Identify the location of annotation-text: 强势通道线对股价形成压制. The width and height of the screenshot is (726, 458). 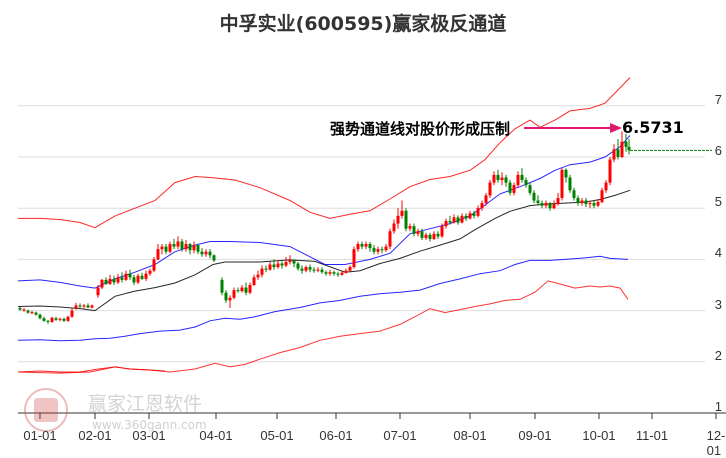
(420, 129).